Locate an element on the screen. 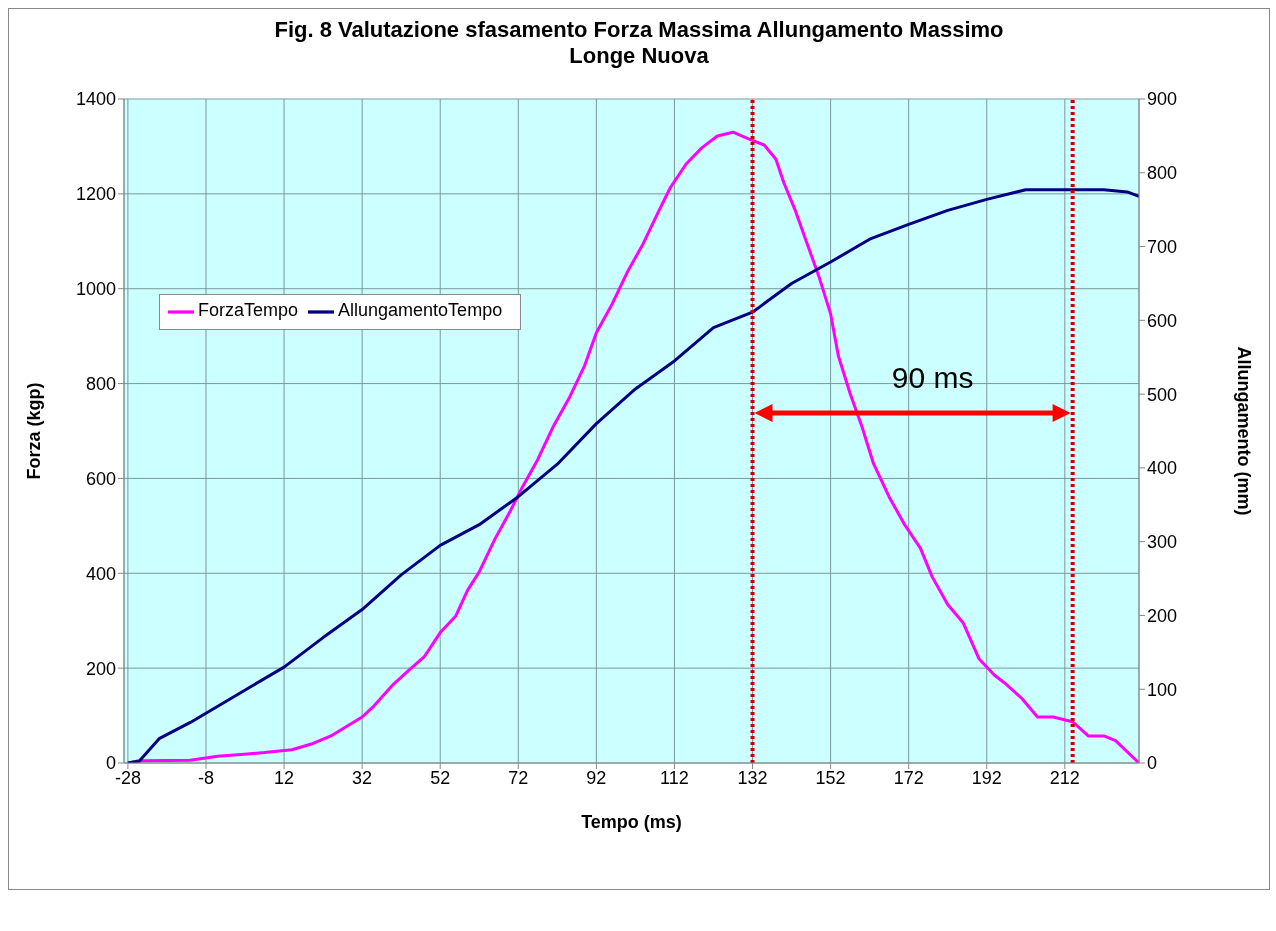 The width and height of the screenshot is (1276, 931). y-tick-label: 400 is located at coordinates (100, 573).